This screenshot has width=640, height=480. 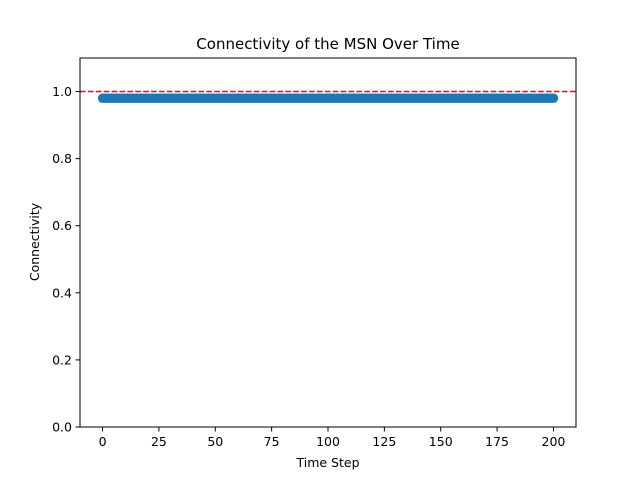 What do you see at coordinates (327, 44) in the screenshot?
I see `chart-title: Connectivity of the MSN Over Time` at bounding box center [327, 44].